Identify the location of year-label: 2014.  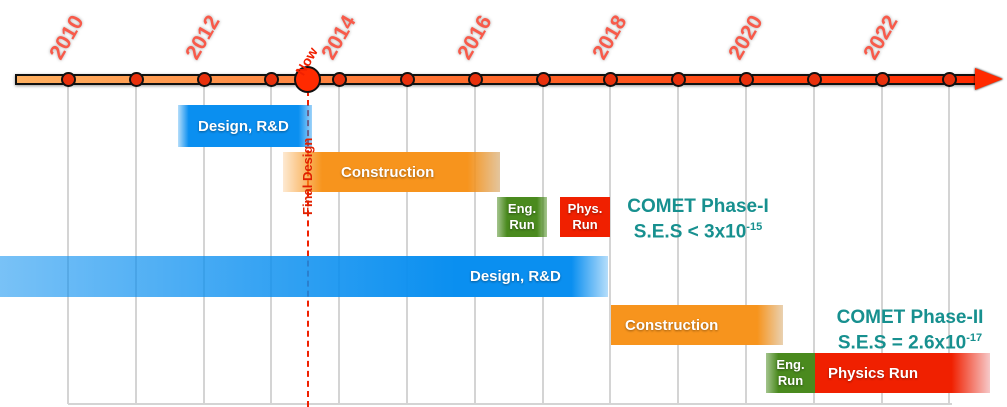
(339, 37).